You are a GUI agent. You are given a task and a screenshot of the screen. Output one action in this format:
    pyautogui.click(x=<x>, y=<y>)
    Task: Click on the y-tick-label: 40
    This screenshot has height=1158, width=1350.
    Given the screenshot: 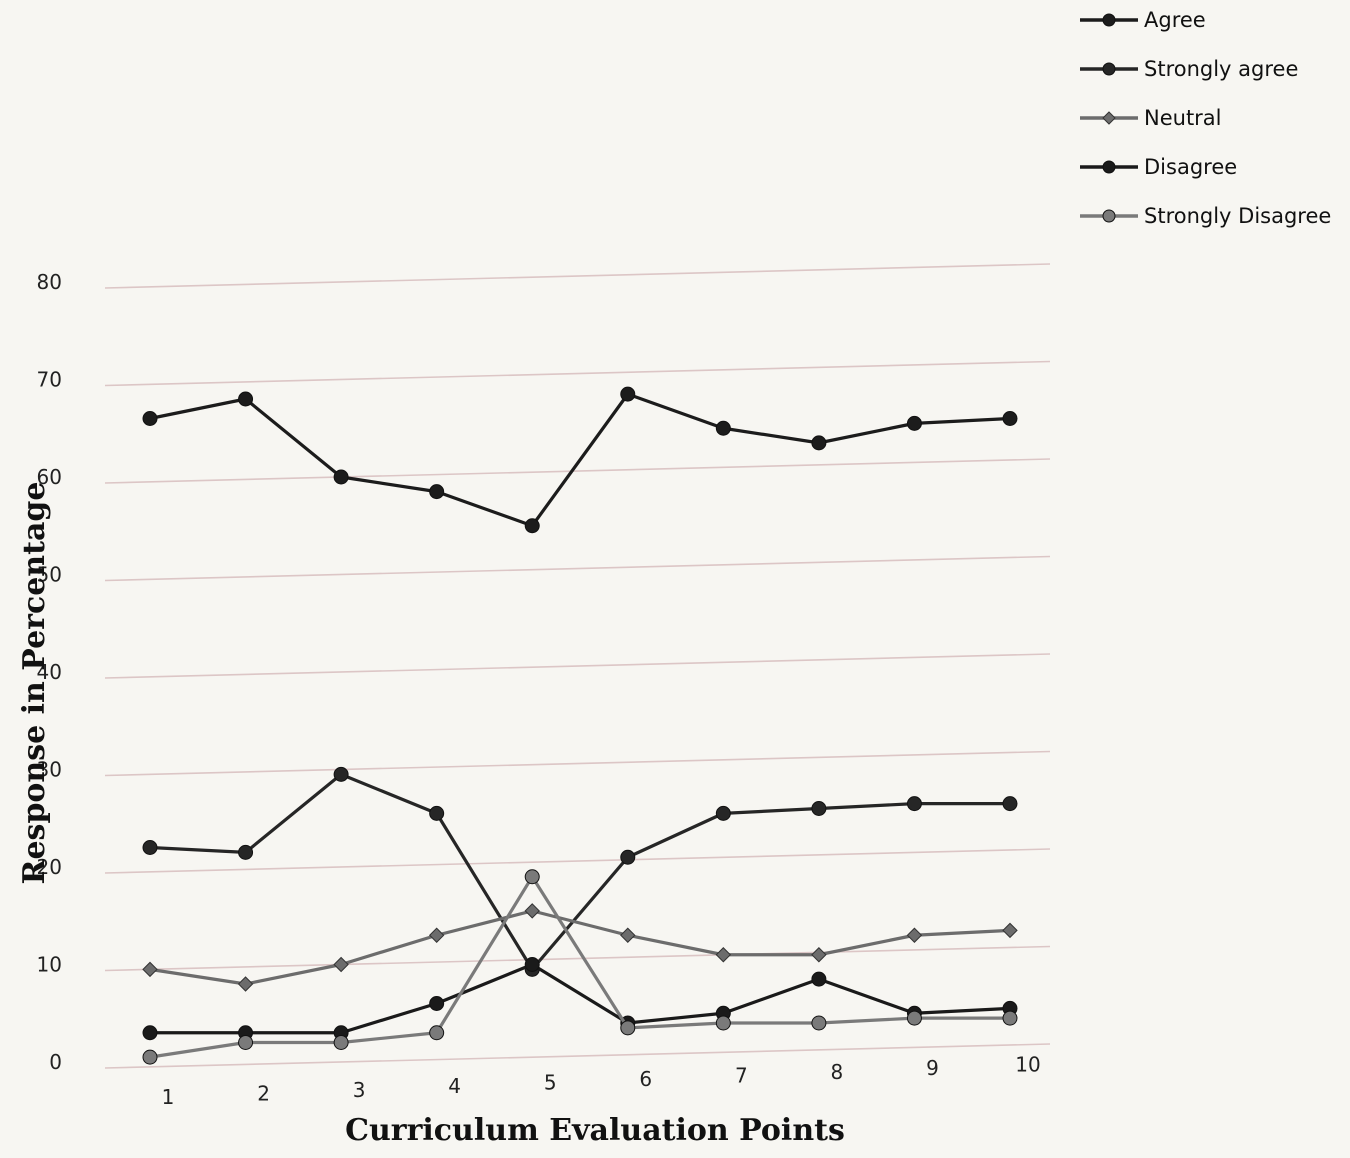 What is the action you would take?
    pyautogui.click(x=49, y=672)
    